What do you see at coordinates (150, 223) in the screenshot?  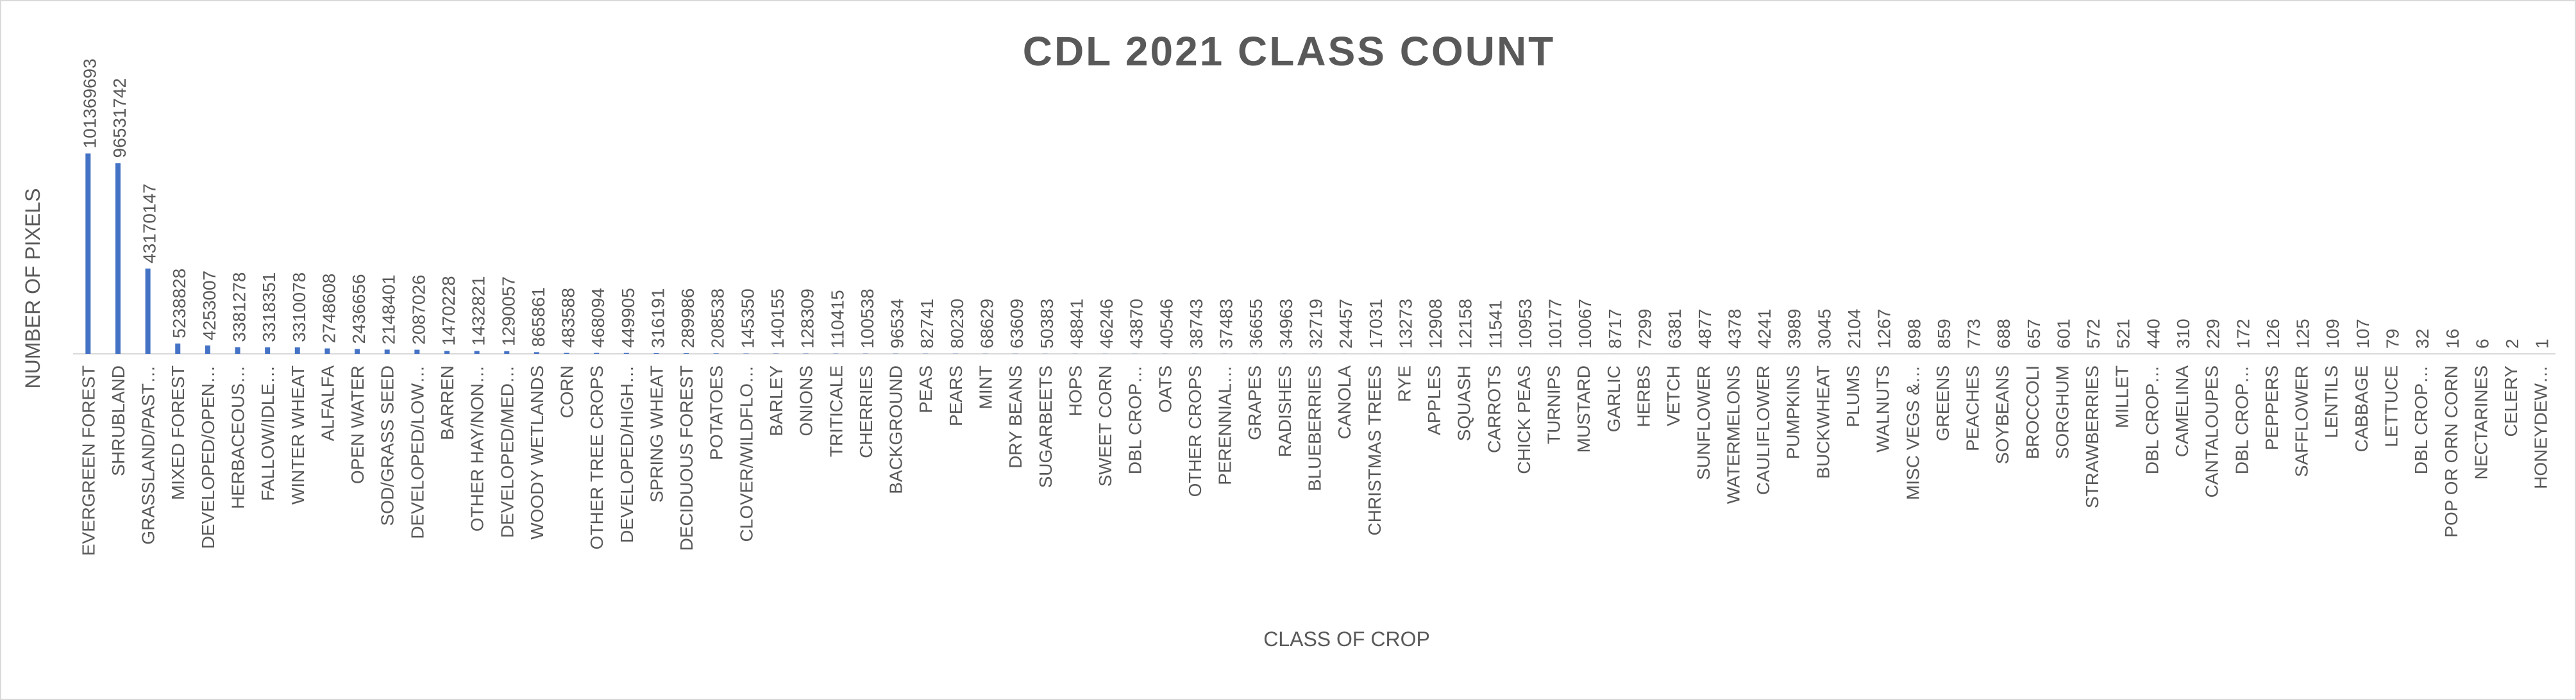 I see `data-label: 43170147` at bounding box center [150, 223].